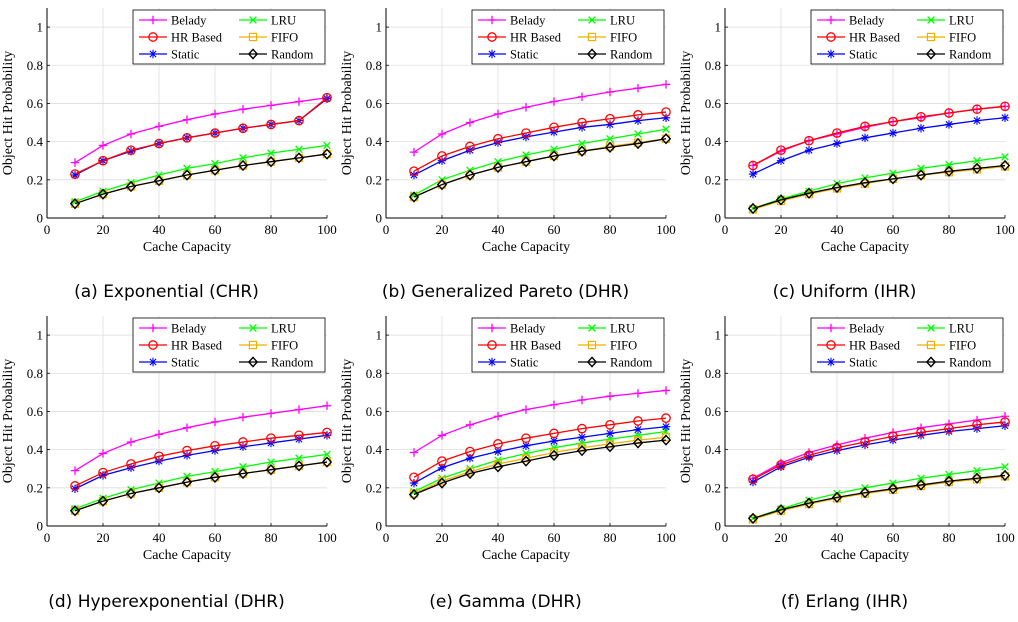 The image size is (1018, 622). What do you see at coordinates (781, 537) in the screenshot?
I see `x-tick-label: 20` at bounding box center [781, 537].